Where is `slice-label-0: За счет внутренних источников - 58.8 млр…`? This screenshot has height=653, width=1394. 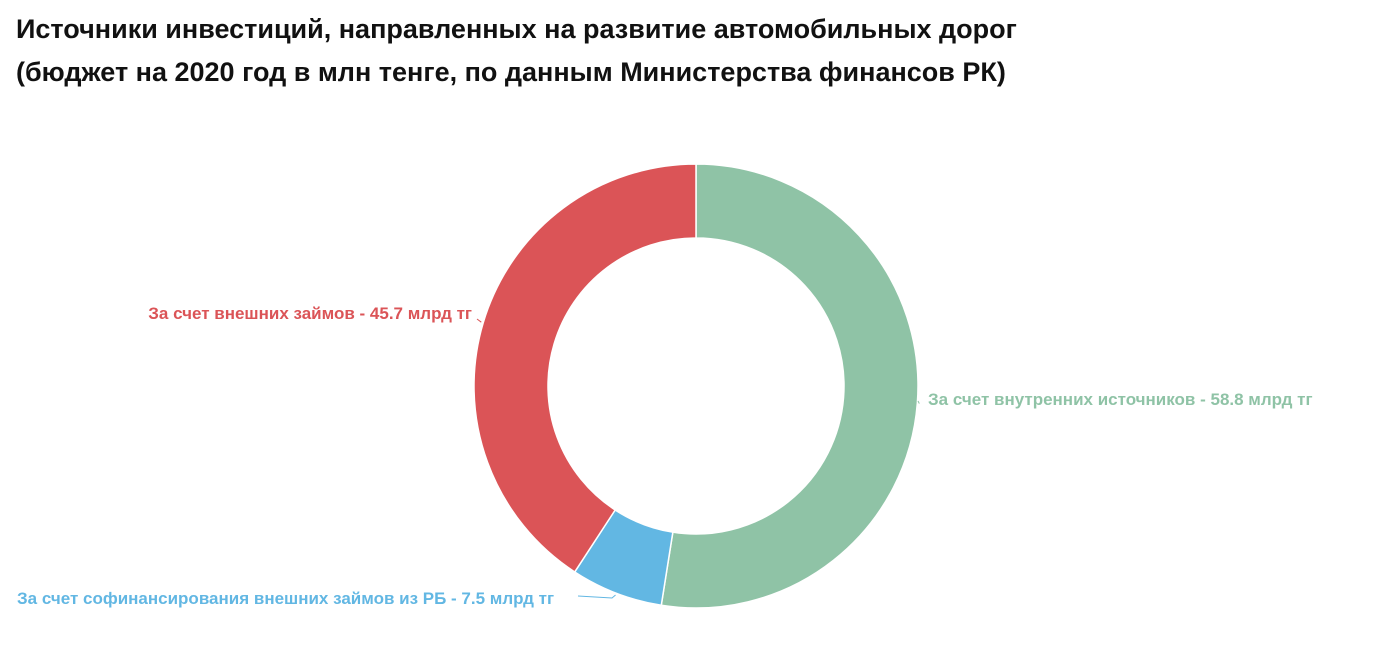
slice-label-0: За счет внутренних источников - 58.8 млр… is located at coordinates (1120, 399).